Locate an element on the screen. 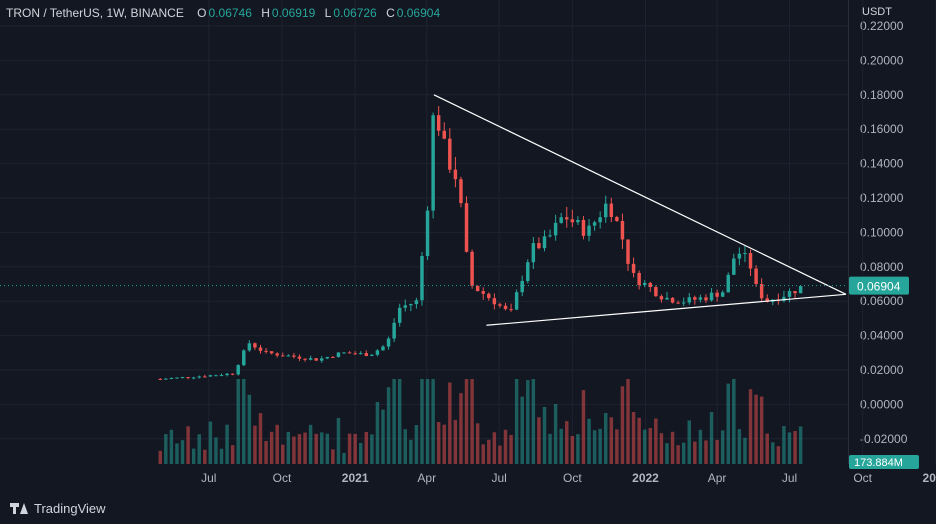  low-value: 0.06726 is located at coordinates (355, 13).